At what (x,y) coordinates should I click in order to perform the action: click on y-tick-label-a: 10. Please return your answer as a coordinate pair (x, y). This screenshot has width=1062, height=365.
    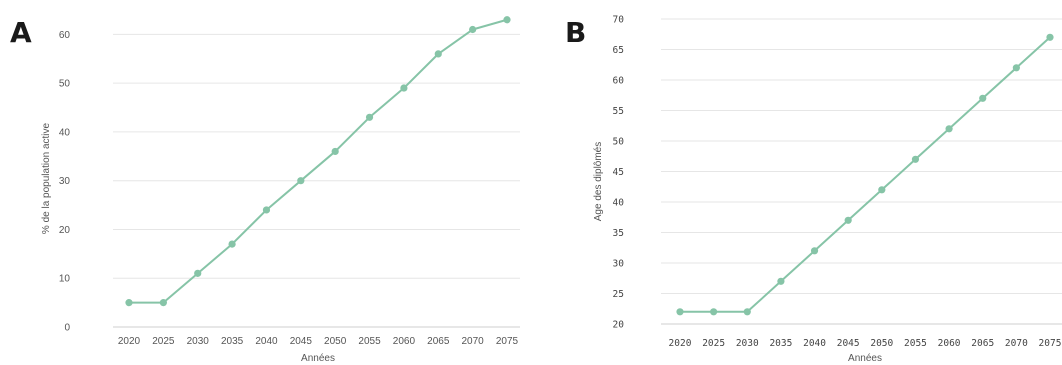
    Looking at the image, I should click on (65, 279).